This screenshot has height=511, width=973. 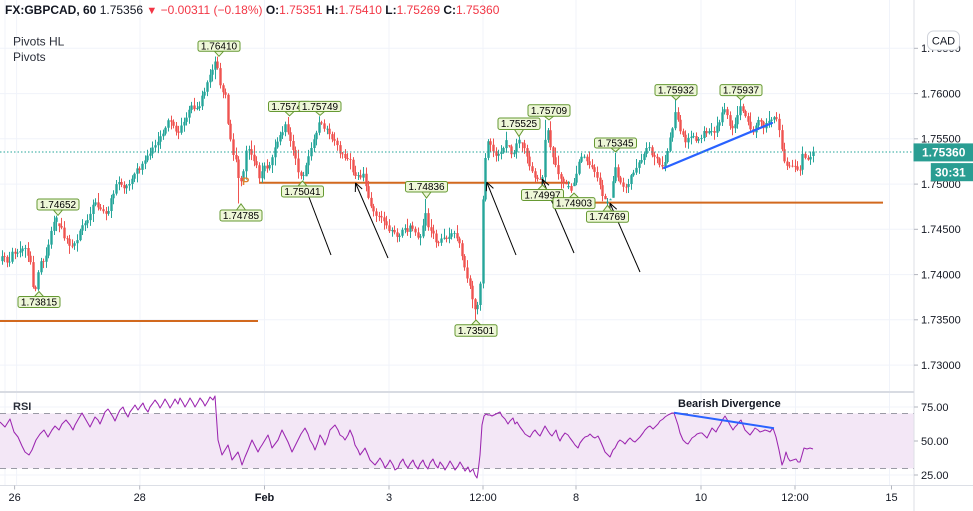 I want to click on svg-text: 1.75932, so click(x=676, y=91).